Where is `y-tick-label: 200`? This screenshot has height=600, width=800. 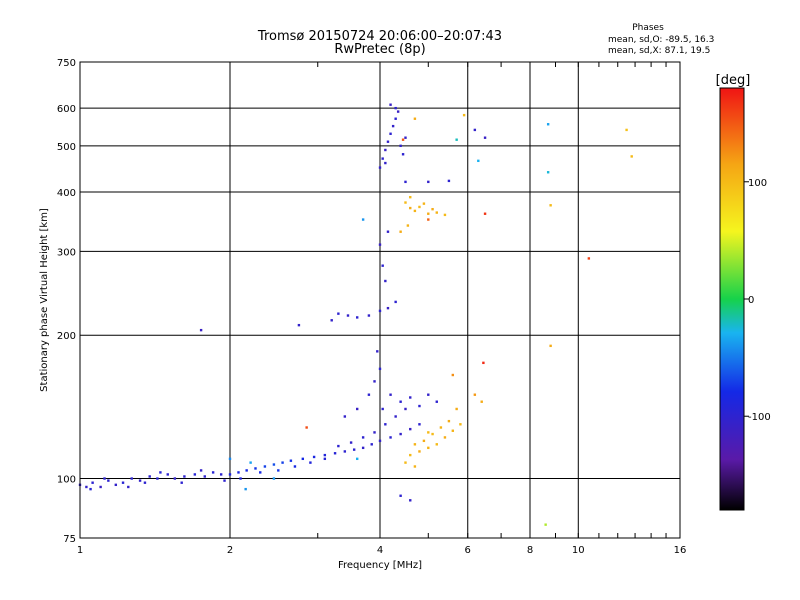
y-tick-label: 200 is located at coordinates (66, 336).